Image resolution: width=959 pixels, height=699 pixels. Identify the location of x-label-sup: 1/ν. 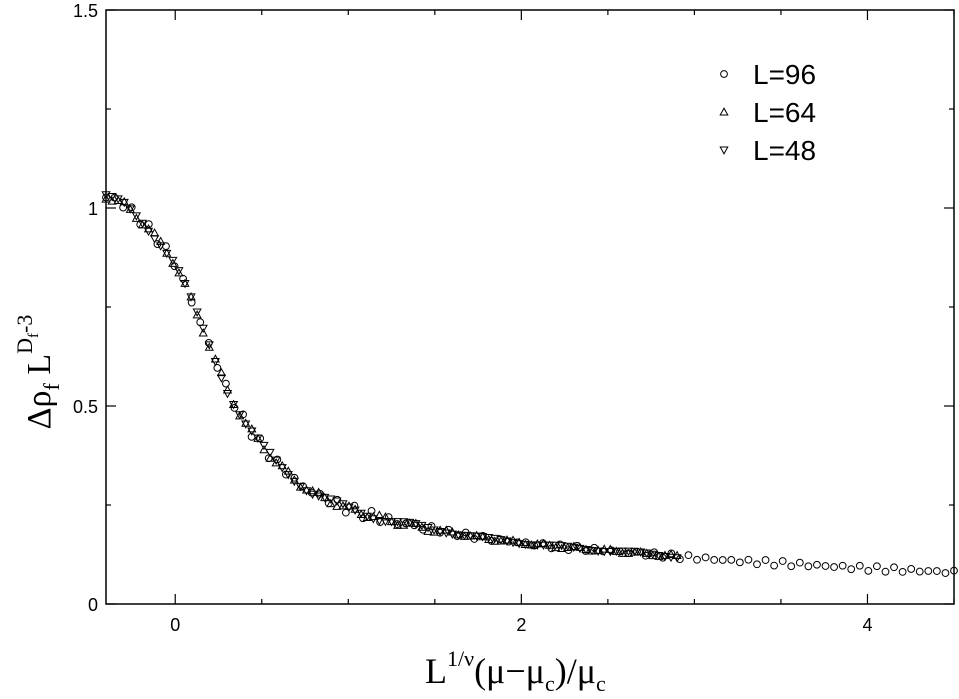
(460, 658).